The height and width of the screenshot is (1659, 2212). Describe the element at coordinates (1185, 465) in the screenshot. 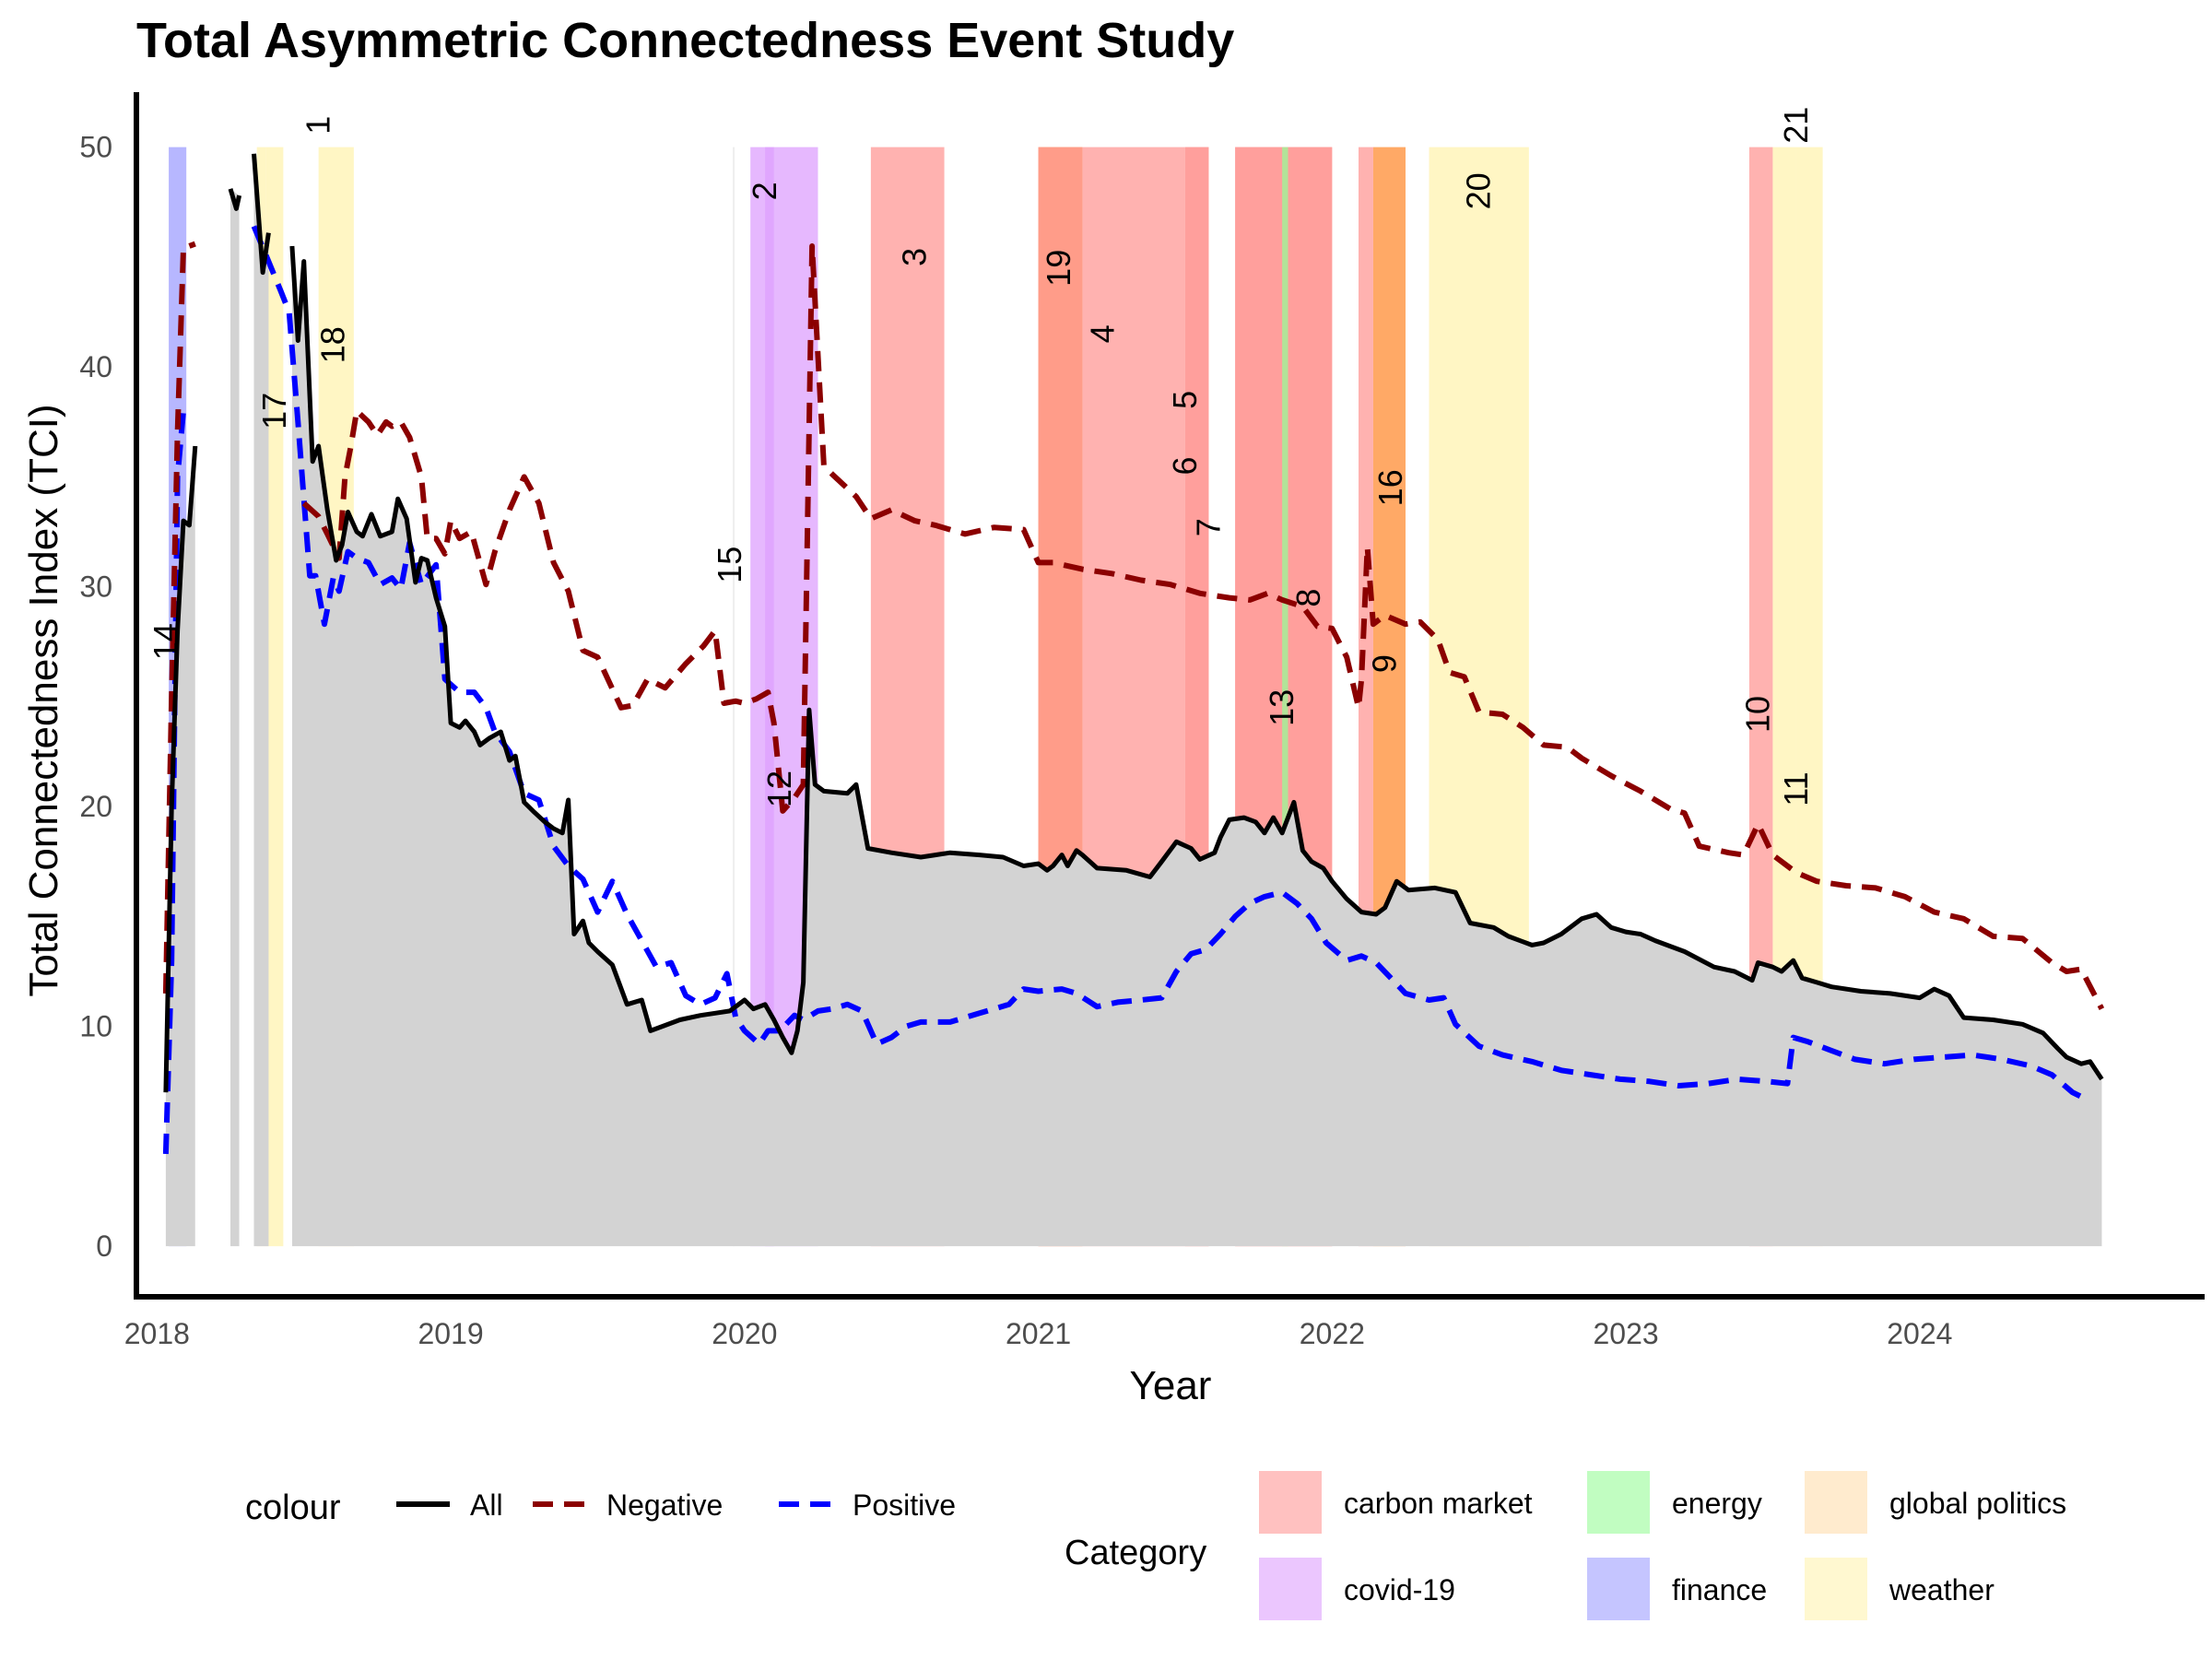

I see `event-label-6: 6` at that location.